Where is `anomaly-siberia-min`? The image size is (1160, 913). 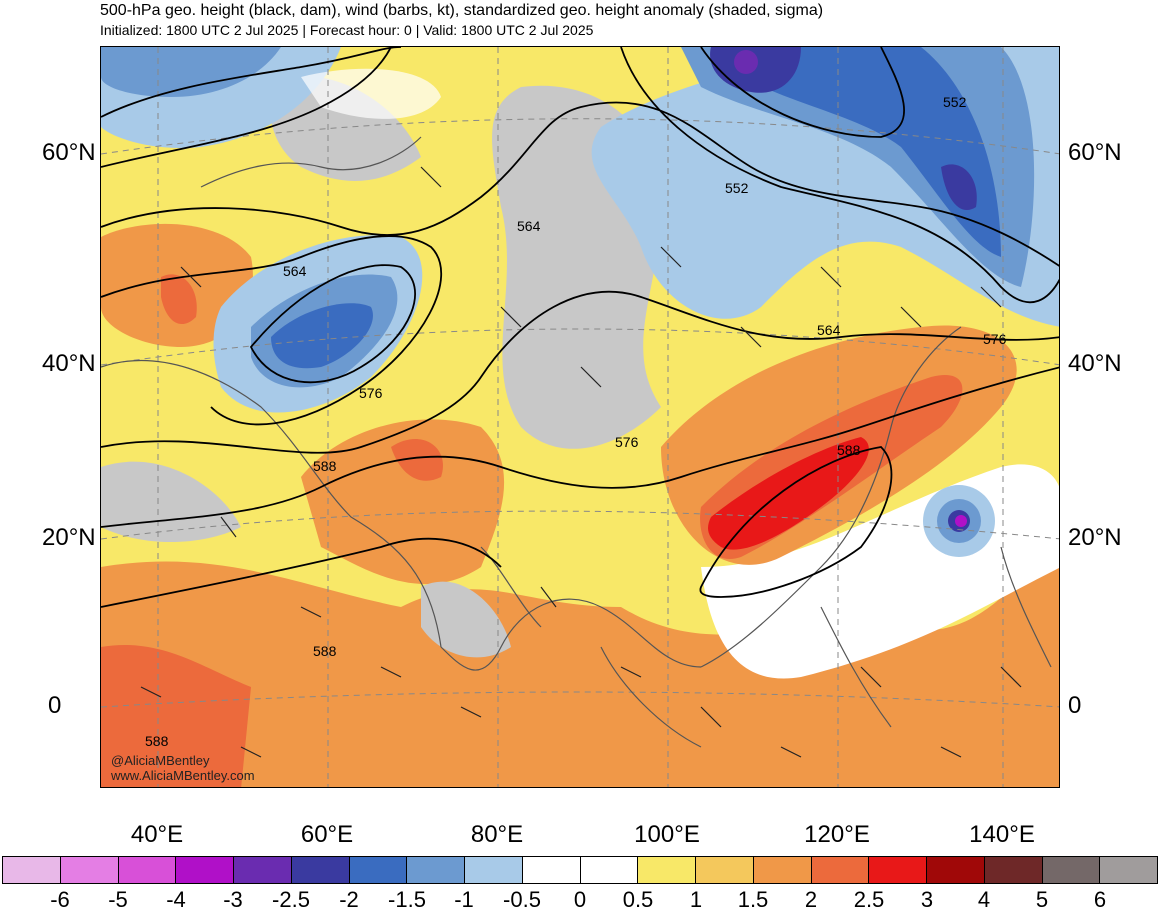
anomaly-siberia-min is located at coordinates (746, 62).